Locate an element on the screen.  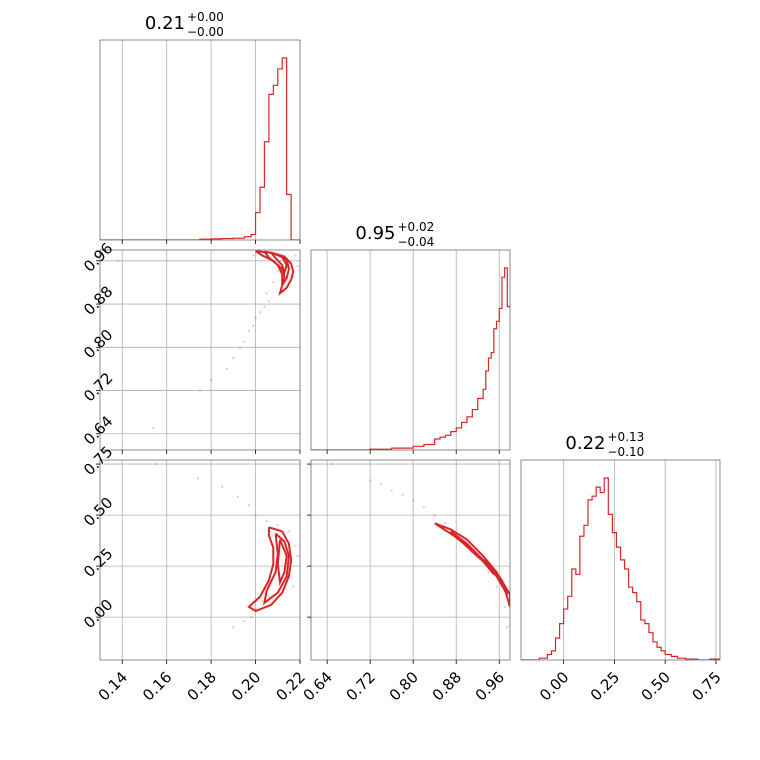
ytick-label-2-2: 0.50 is located at coordinates (98, 512).